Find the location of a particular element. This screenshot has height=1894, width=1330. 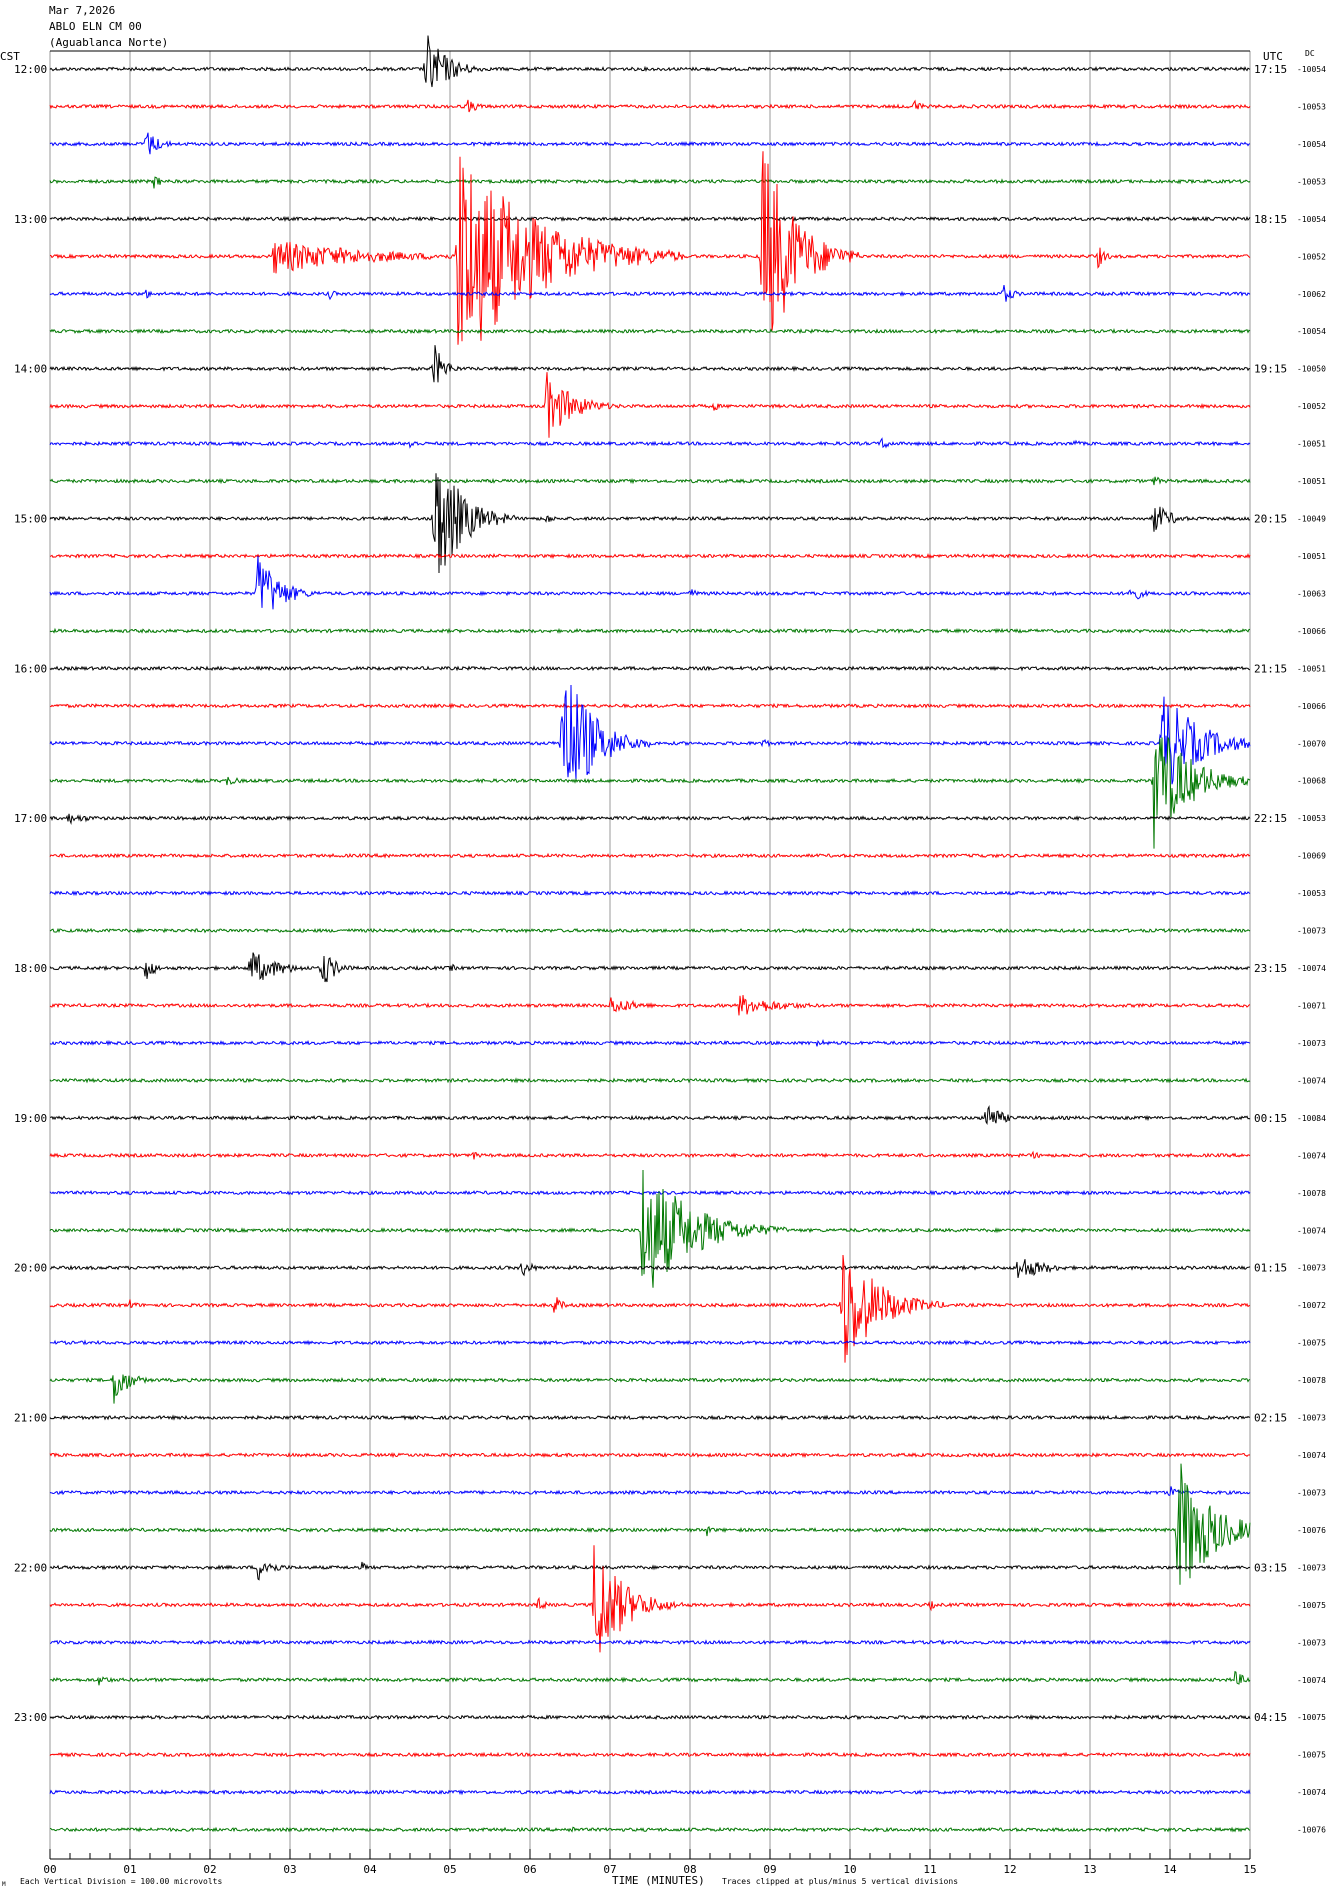

dc-value: -10063 is located at coordinates (1311, 593).